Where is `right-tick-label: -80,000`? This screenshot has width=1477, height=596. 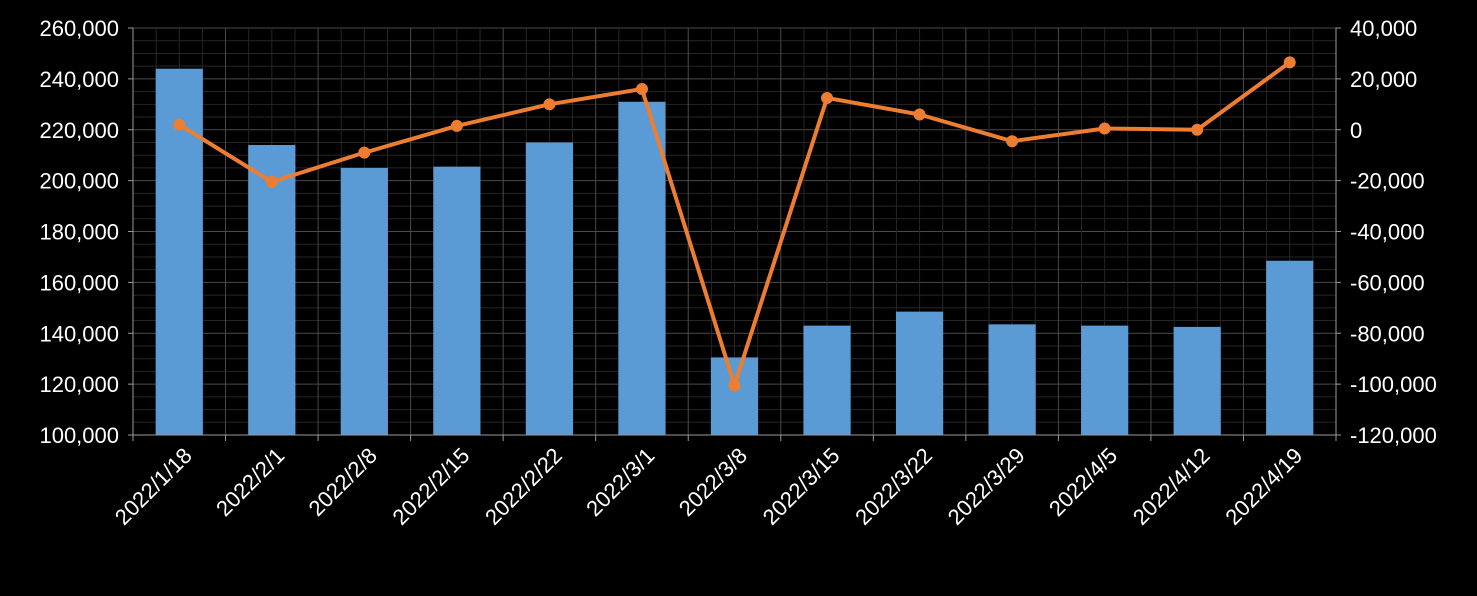 right-tick-label: -80,000 is located at coordinates (1387, 333).